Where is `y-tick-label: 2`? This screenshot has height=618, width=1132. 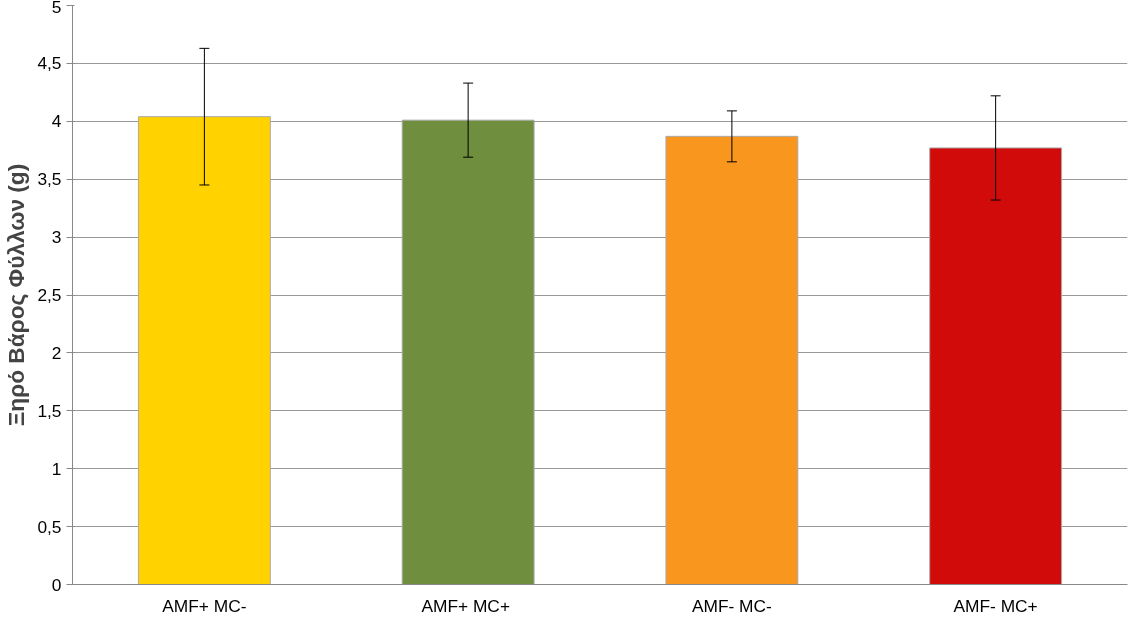
y-tick-label: 2 is located at coordinates (56, 352).